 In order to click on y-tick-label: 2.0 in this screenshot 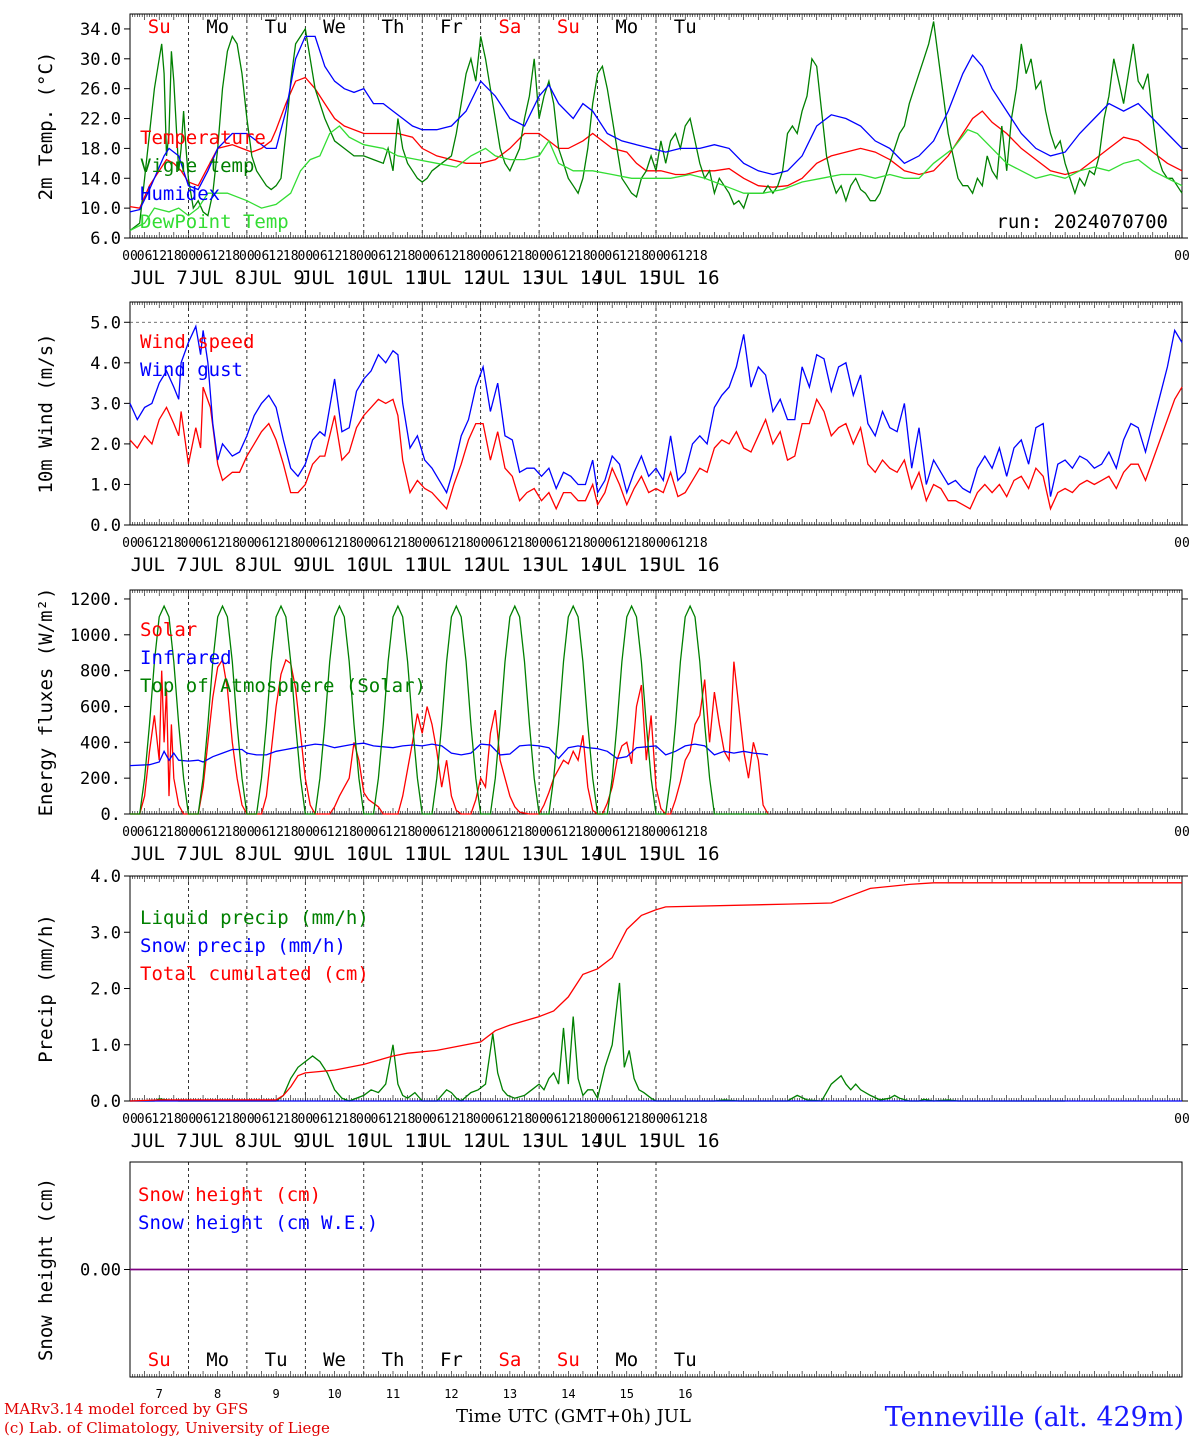, I will do `click(105, 445)`.